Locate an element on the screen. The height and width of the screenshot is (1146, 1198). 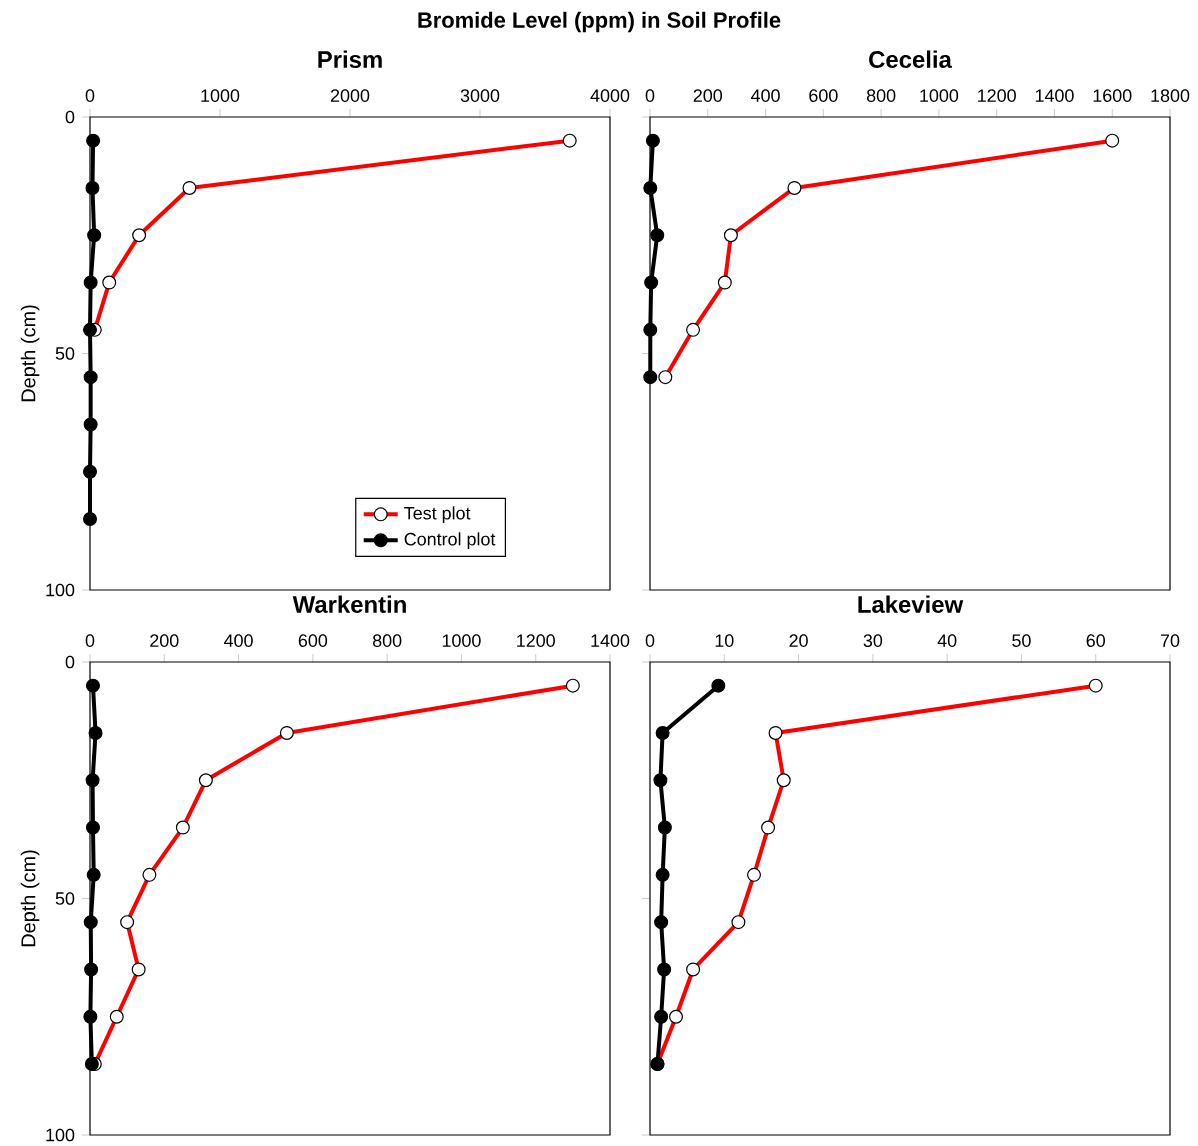
x-tick-label: 60 is located at coordinates (1095, 640).